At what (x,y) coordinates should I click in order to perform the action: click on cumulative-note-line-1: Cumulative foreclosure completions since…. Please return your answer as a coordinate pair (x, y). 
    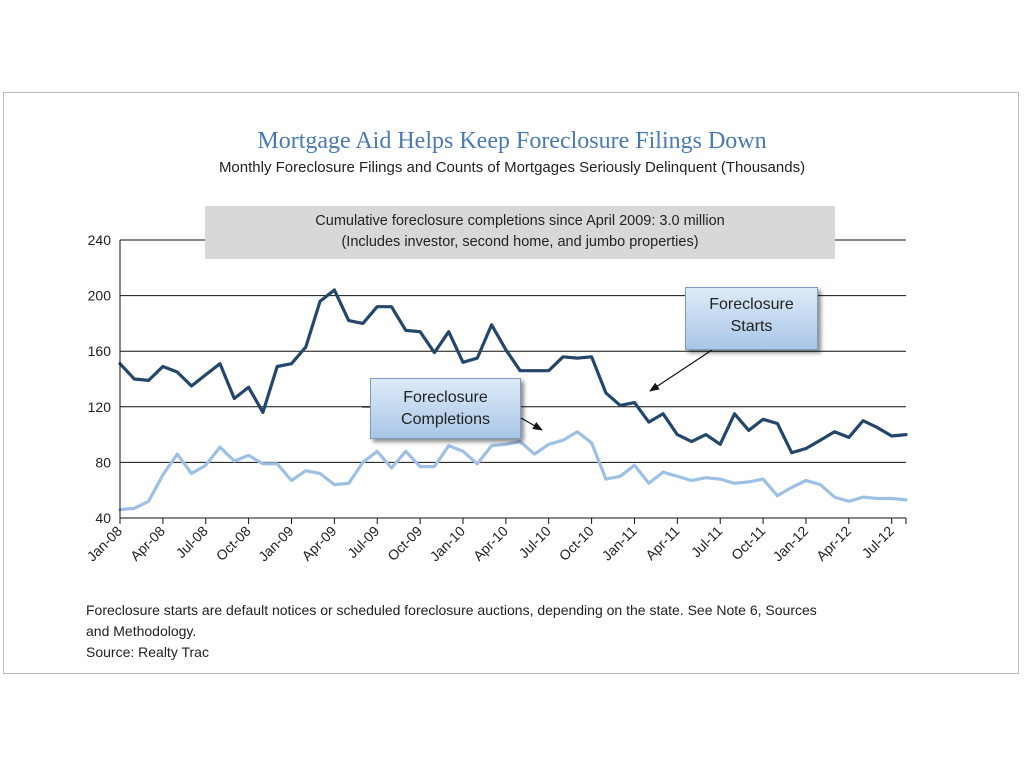
    Looking at the image, I should click on (520, 221).